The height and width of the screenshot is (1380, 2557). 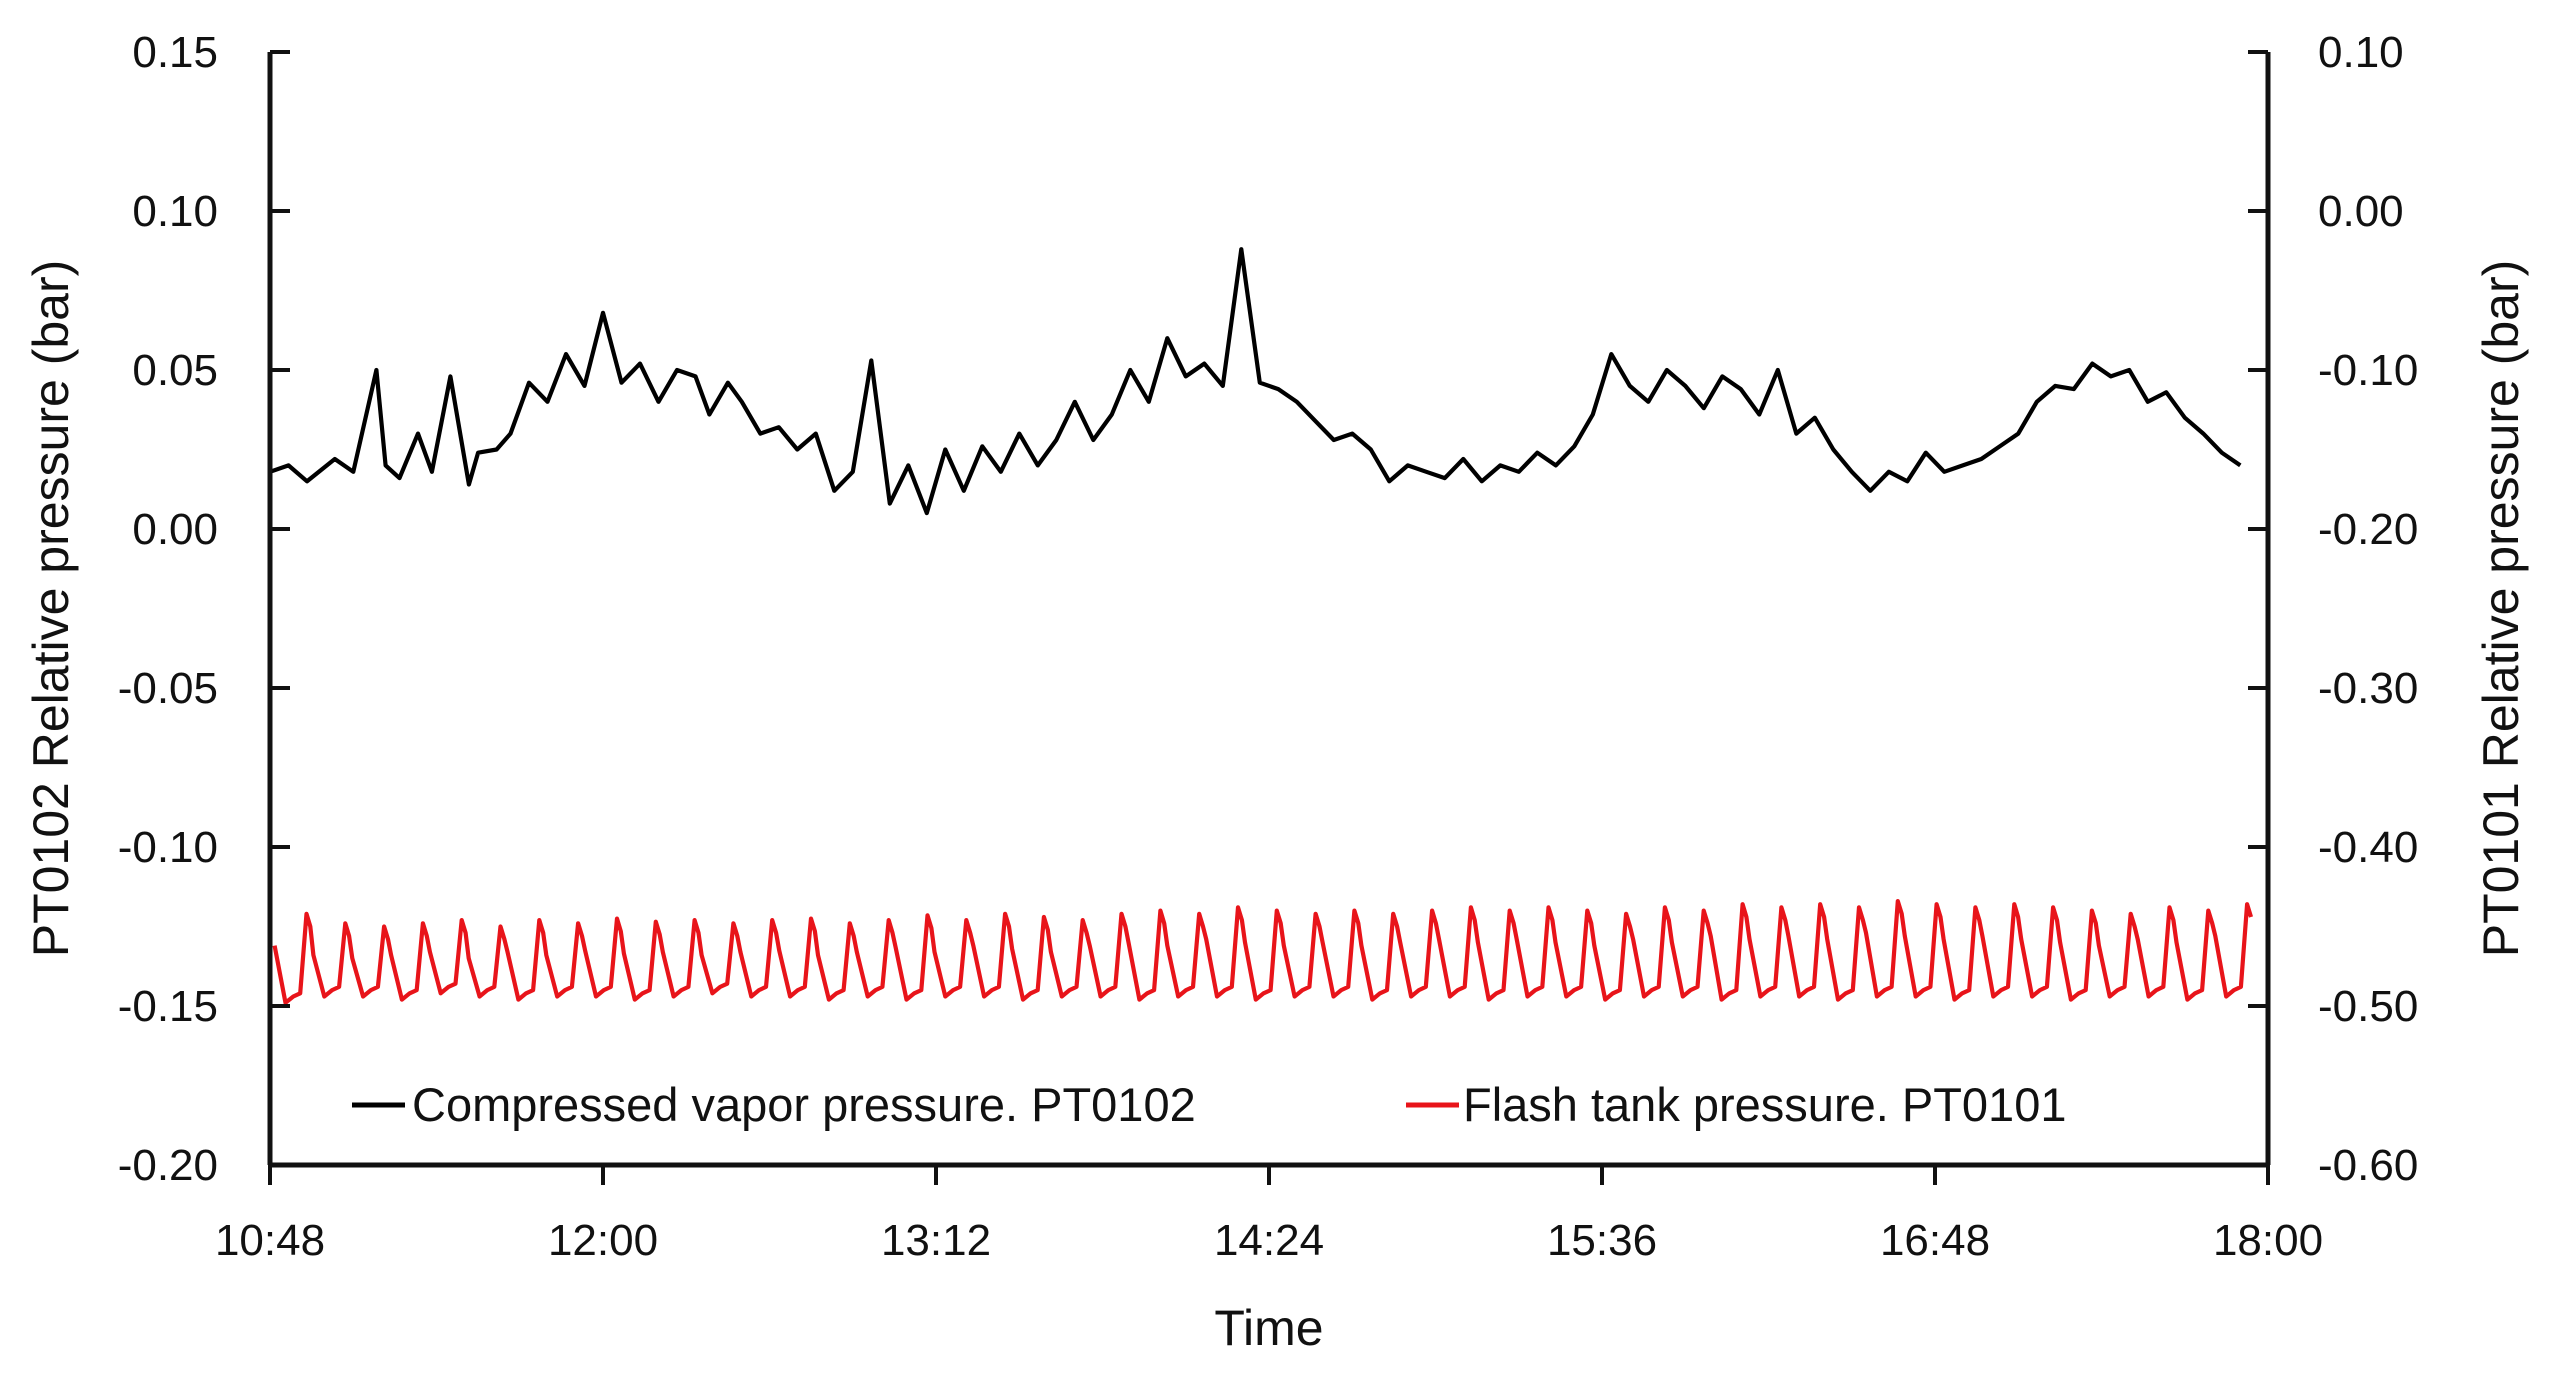 I want to click on right-tick-label: 0.00, so click(x=2361, y=211).